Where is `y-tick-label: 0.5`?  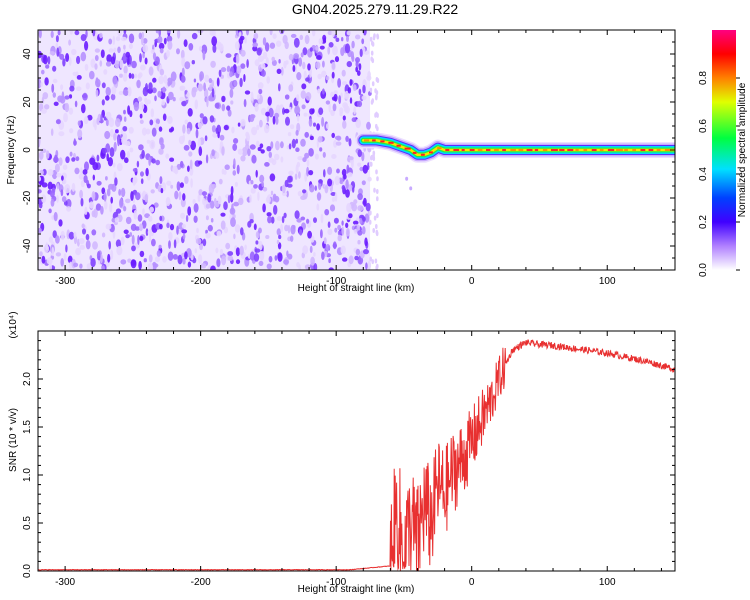 y-tick-label: 0.5 is located at coordinates (27, 523).